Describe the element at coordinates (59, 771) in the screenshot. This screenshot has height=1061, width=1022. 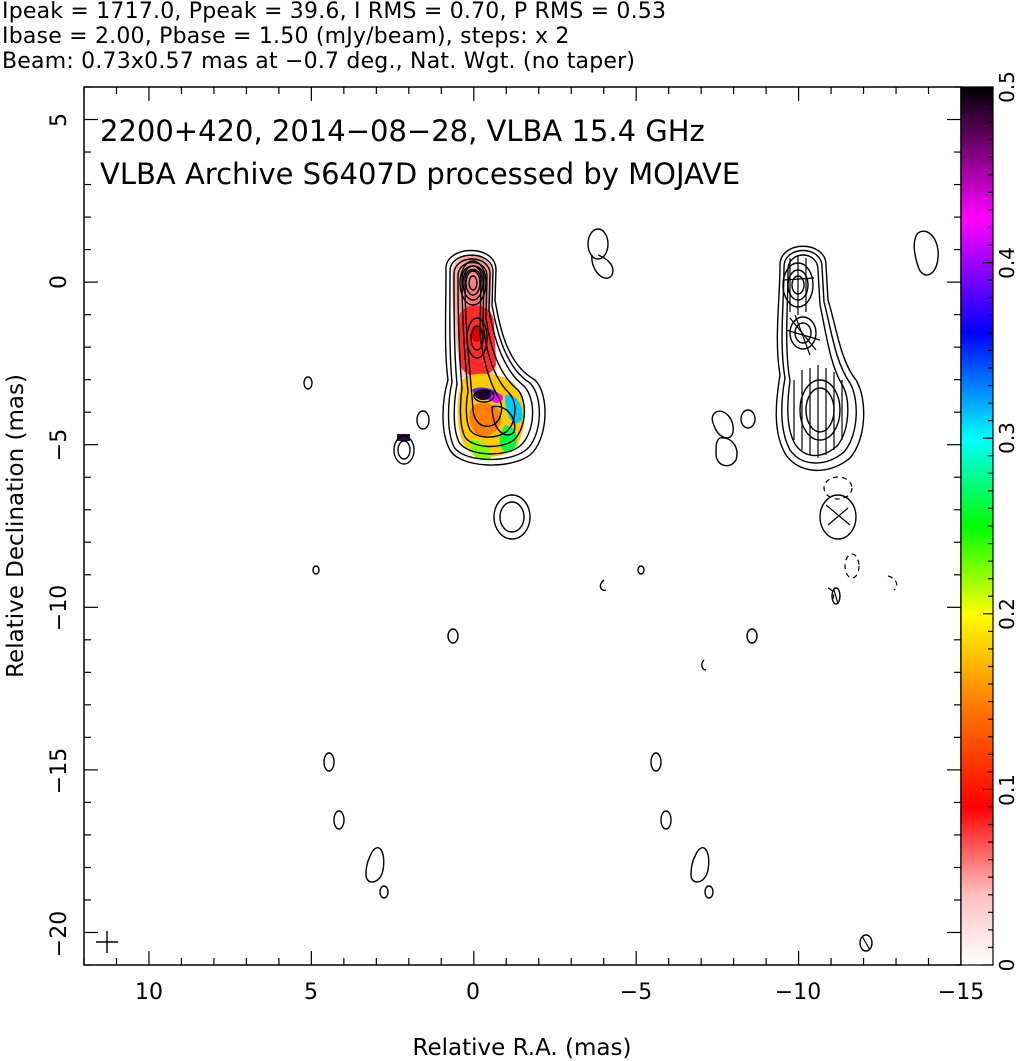
I see `y-tick-label: −15` at that location.